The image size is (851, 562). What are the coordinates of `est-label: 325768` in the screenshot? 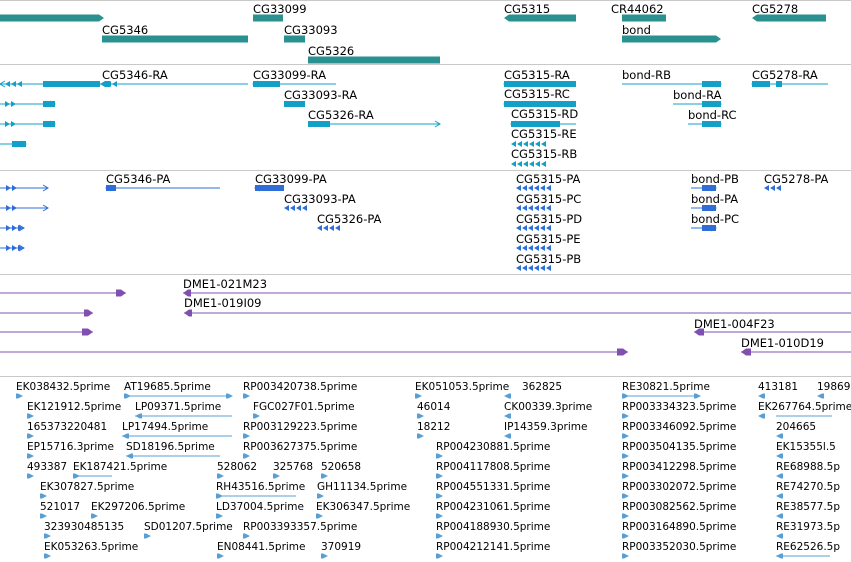 It's located at (293, 467).